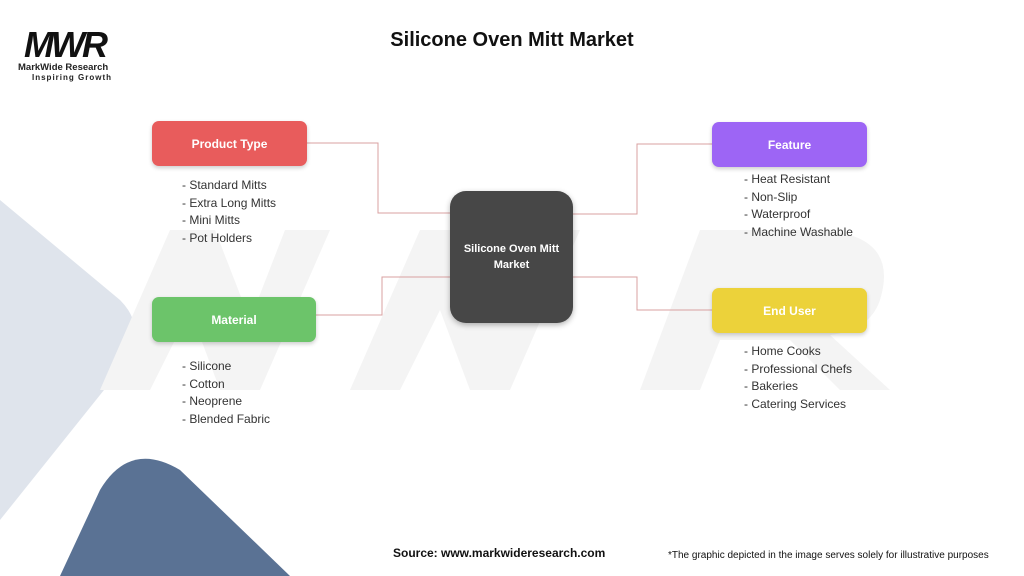 This screenshot has height=576, width=1024. I want to click on category-material: Material, so click(234, 319).